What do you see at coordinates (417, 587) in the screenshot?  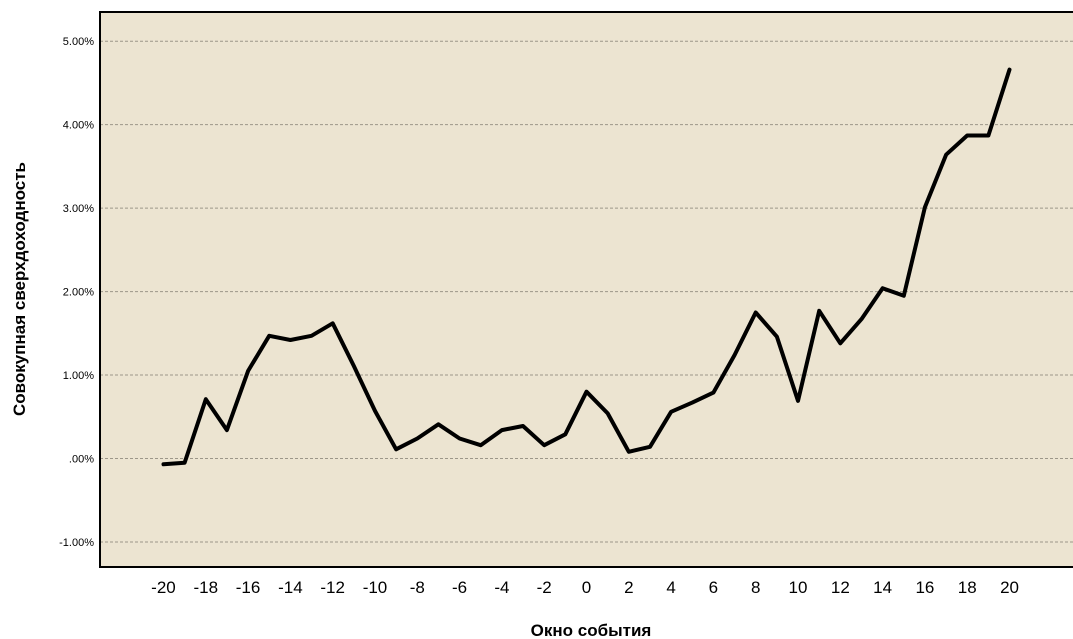 I see `x-tick-label: -8` at bounding box center [417, 587].